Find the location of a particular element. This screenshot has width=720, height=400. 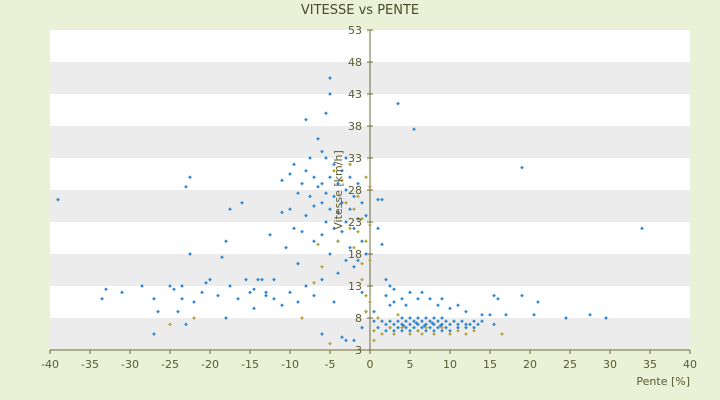

x-tick-label: -10 is located at coordinates (290, 364).